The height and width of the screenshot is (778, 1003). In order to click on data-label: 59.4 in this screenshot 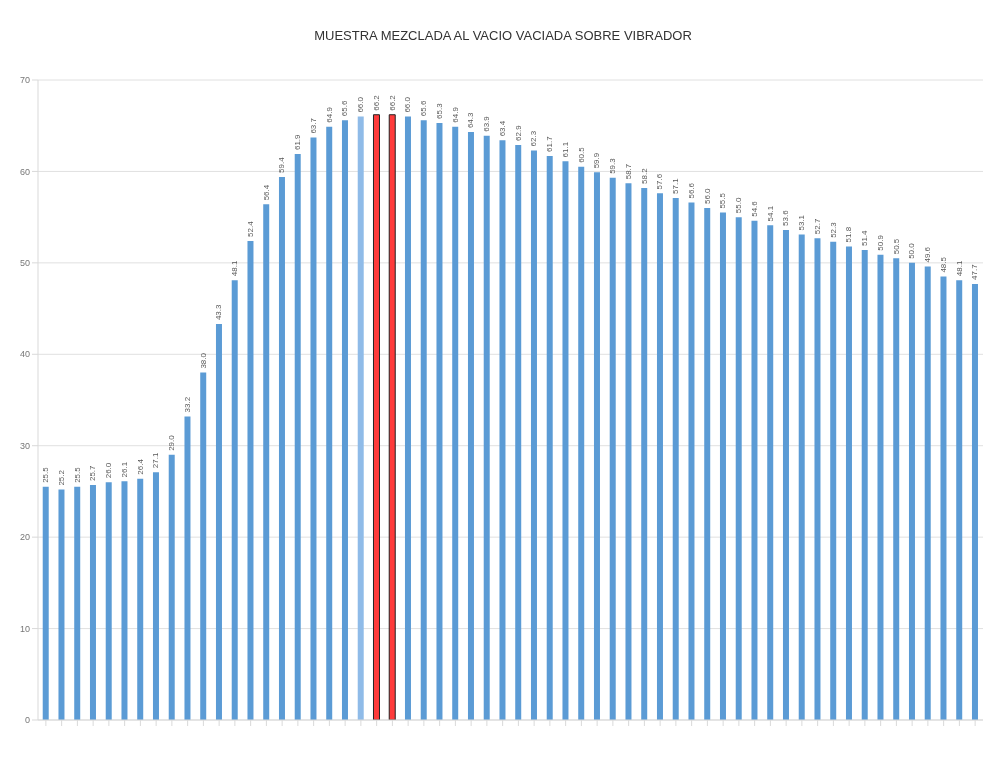, I will do `click(282, 164)`.